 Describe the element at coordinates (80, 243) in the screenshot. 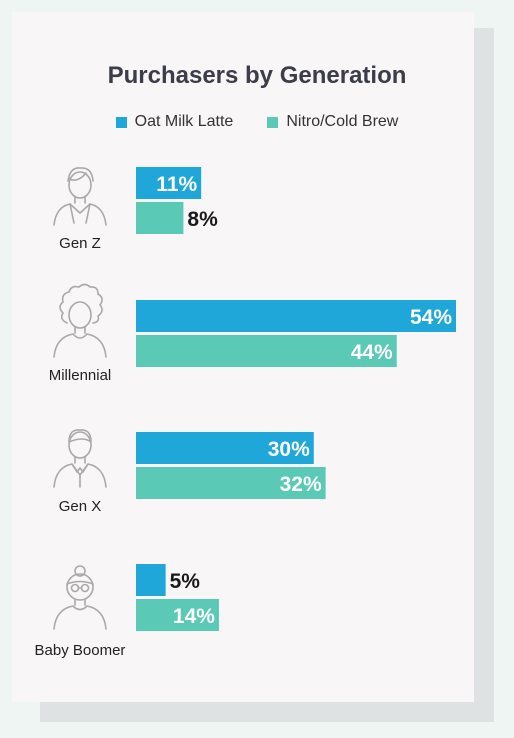

I see `category-label: Gen Z` at that location.